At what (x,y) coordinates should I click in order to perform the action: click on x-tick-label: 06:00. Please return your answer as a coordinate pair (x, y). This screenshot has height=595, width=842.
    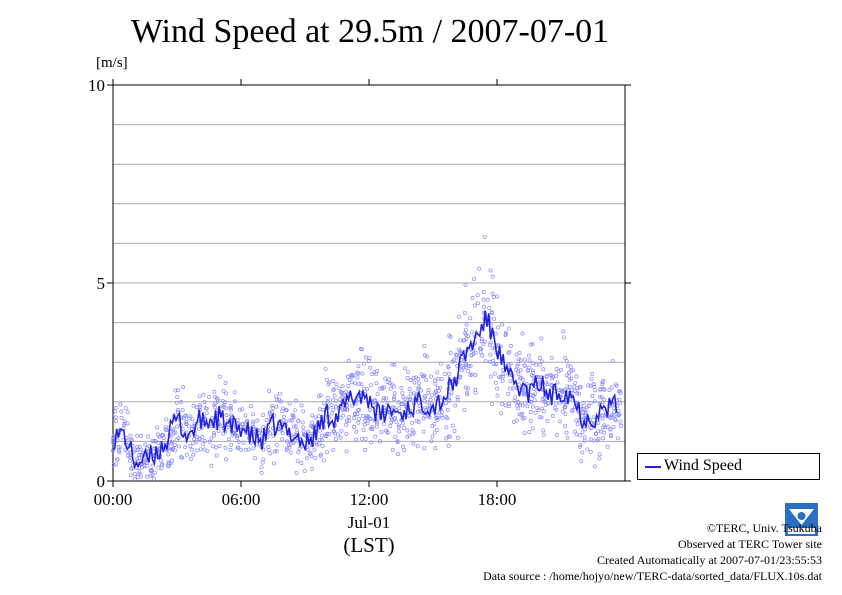
    Looking at the image, I should click on (241, 499).